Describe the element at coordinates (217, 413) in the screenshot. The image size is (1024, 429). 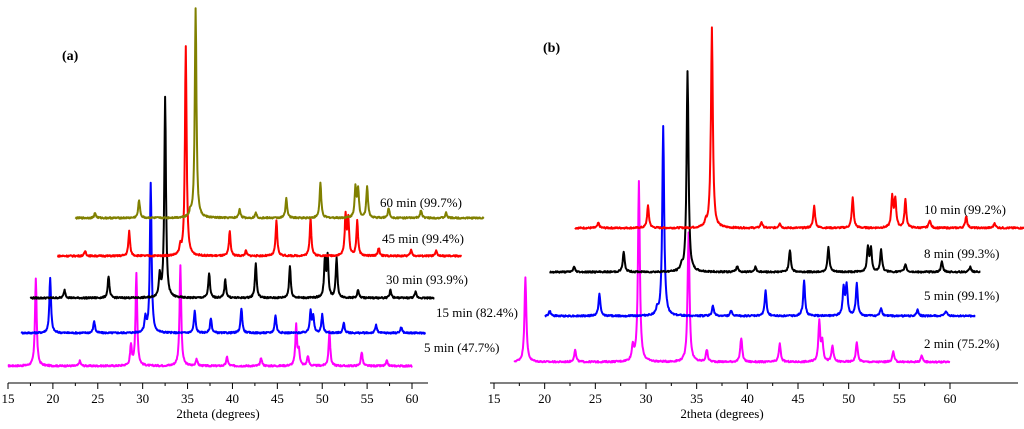
I see `x-axis-title-a: 2theta (degrees)` at that location.